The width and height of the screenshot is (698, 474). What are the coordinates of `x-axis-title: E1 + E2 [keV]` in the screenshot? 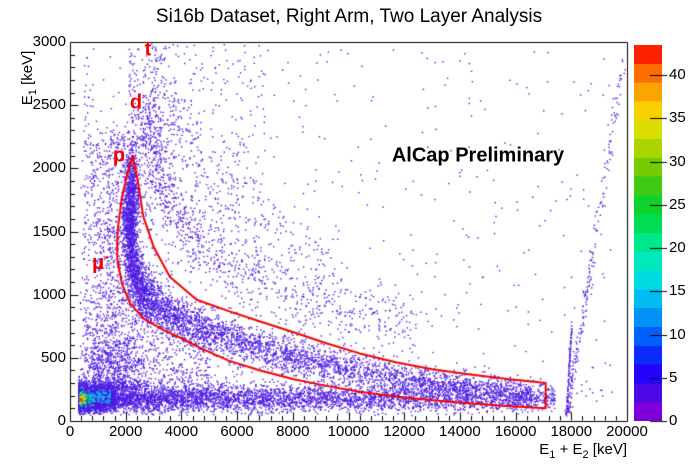 It's located at (583, 451).